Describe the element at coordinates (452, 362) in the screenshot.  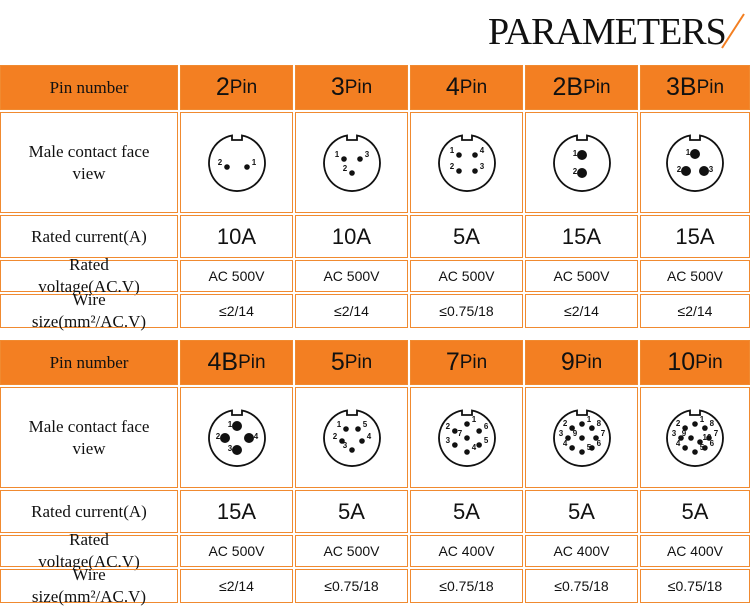
I see `pin-count: 7` at that location.